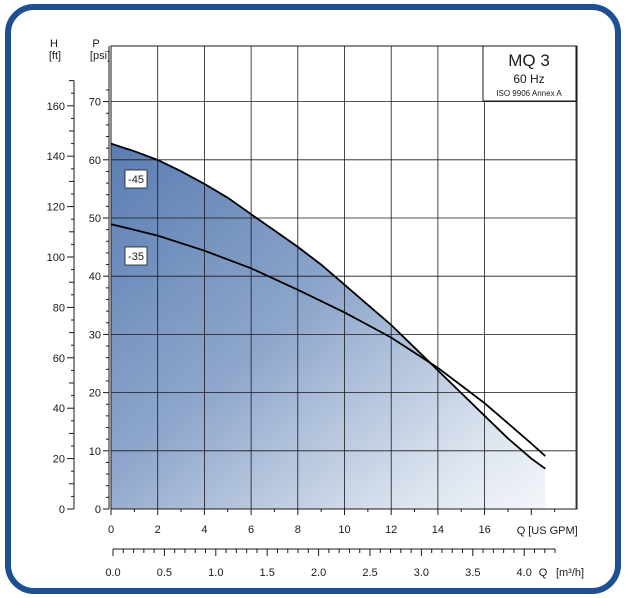 This screenshot has height=598, width=626. What do you see at coordinates (521, 531) in the screenshot?
I see `x-label: Q` at bounding box center [521, 531].